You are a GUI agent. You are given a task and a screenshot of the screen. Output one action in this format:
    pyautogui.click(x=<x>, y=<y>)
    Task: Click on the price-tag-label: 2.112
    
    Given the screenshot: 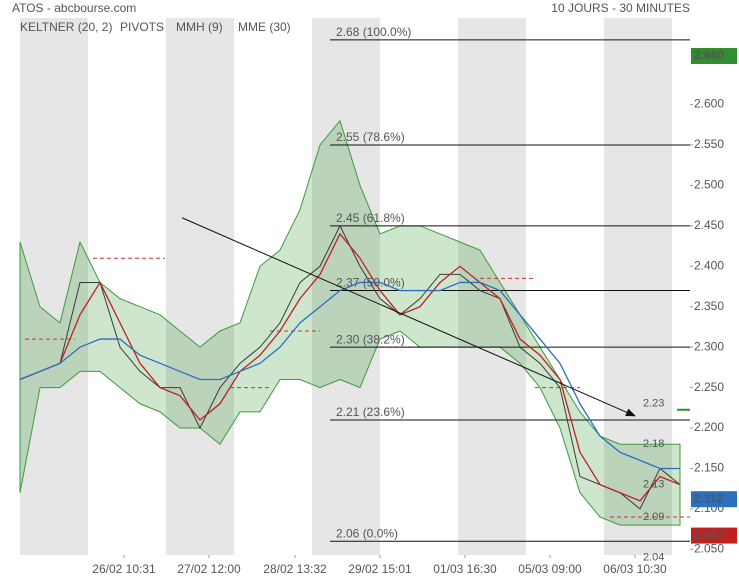 What is the action you would take?
    pyautogui.click(x=709, y=498)
    